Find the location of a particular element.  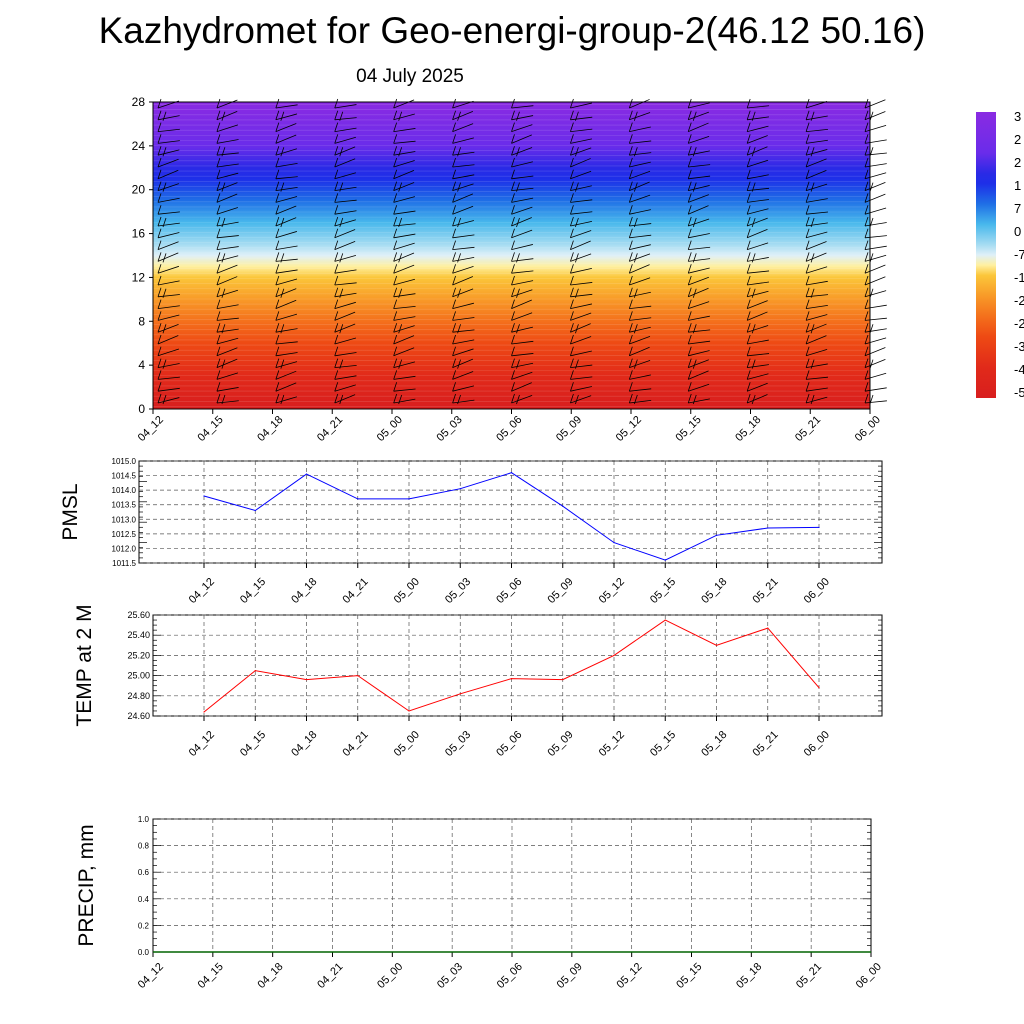

x-tick-label: 05_12 is located at coordinates (629, 976).